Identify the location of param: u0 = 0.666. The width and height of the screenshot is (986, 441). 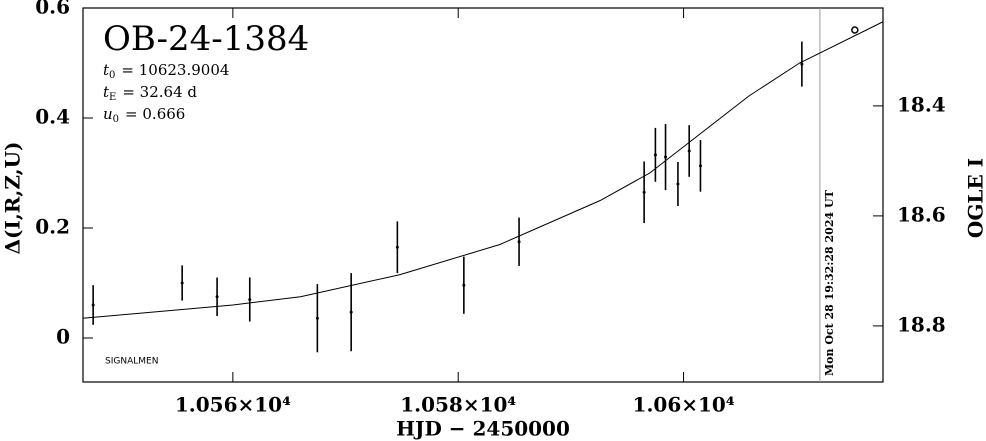
(144, 115).